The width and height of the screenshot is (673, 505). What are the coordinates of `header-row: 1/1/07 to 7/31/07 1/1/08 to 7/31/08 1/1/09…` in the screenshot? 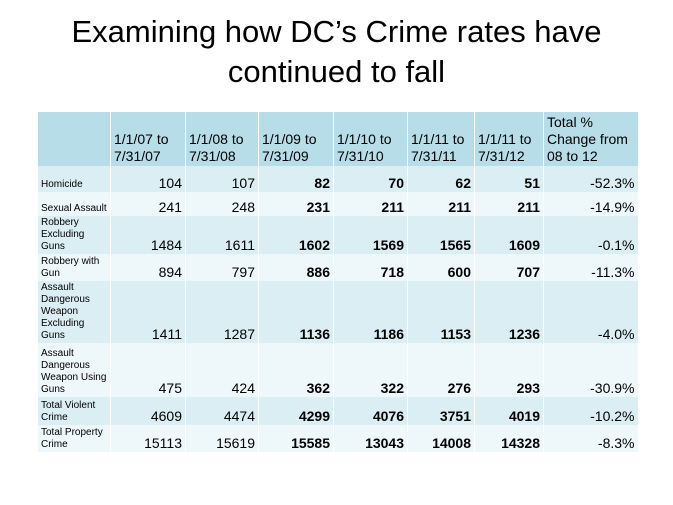 It's located at (337, 139).